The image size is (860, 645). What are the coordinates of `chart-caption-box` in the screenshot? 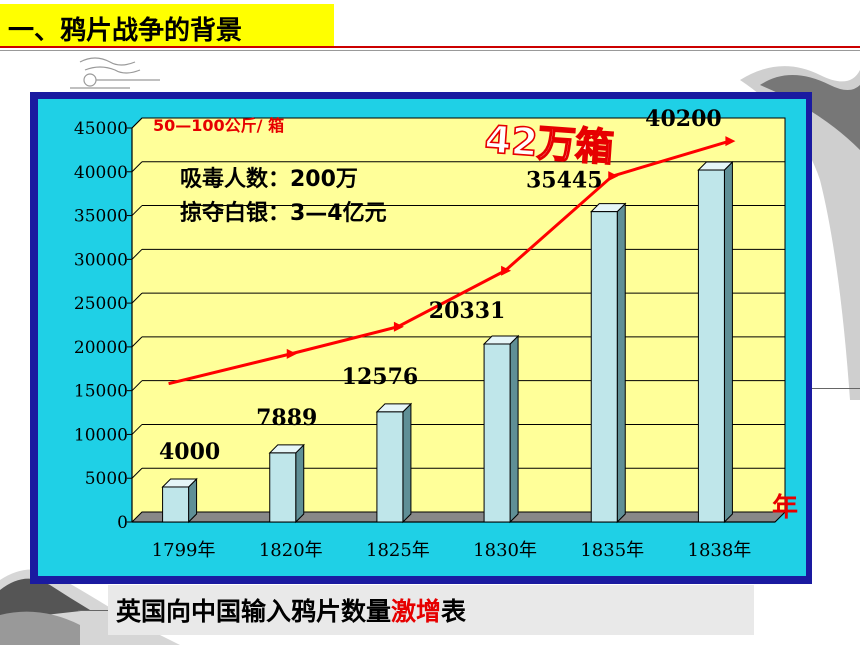 It's located at (431, 610).